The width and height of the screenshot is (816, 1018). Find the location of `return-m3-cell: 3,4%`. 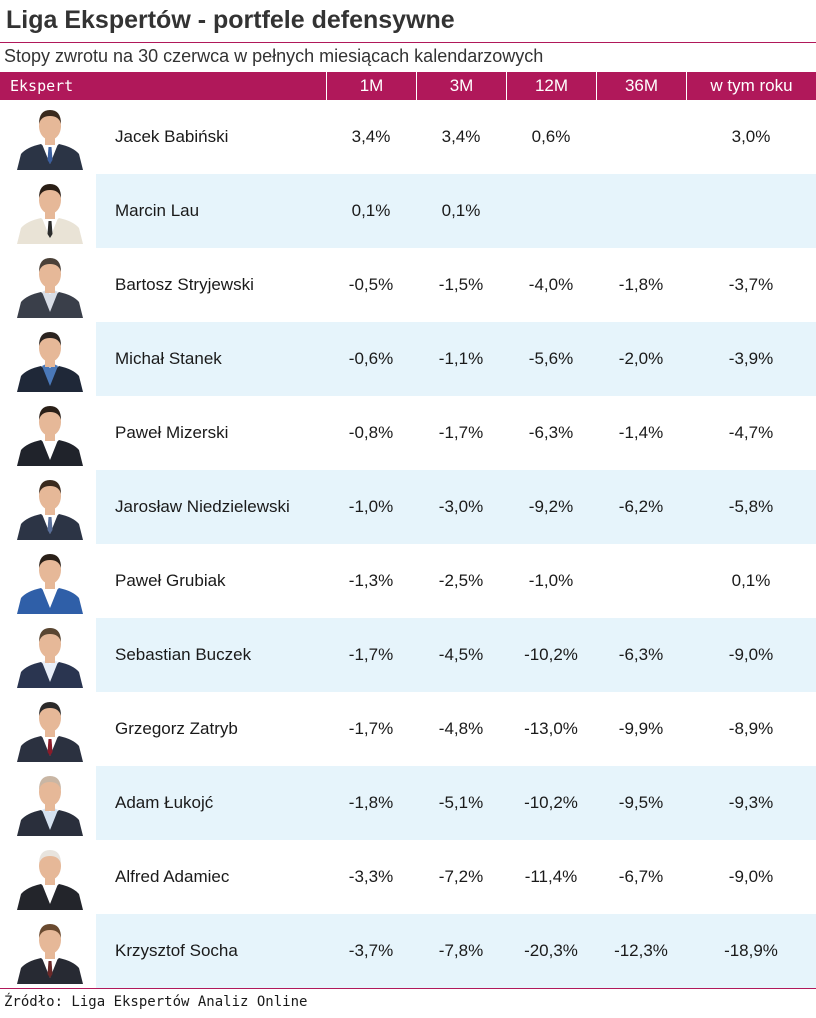

return-m3-cell: 3,4% is located at coordinates (461, 136).